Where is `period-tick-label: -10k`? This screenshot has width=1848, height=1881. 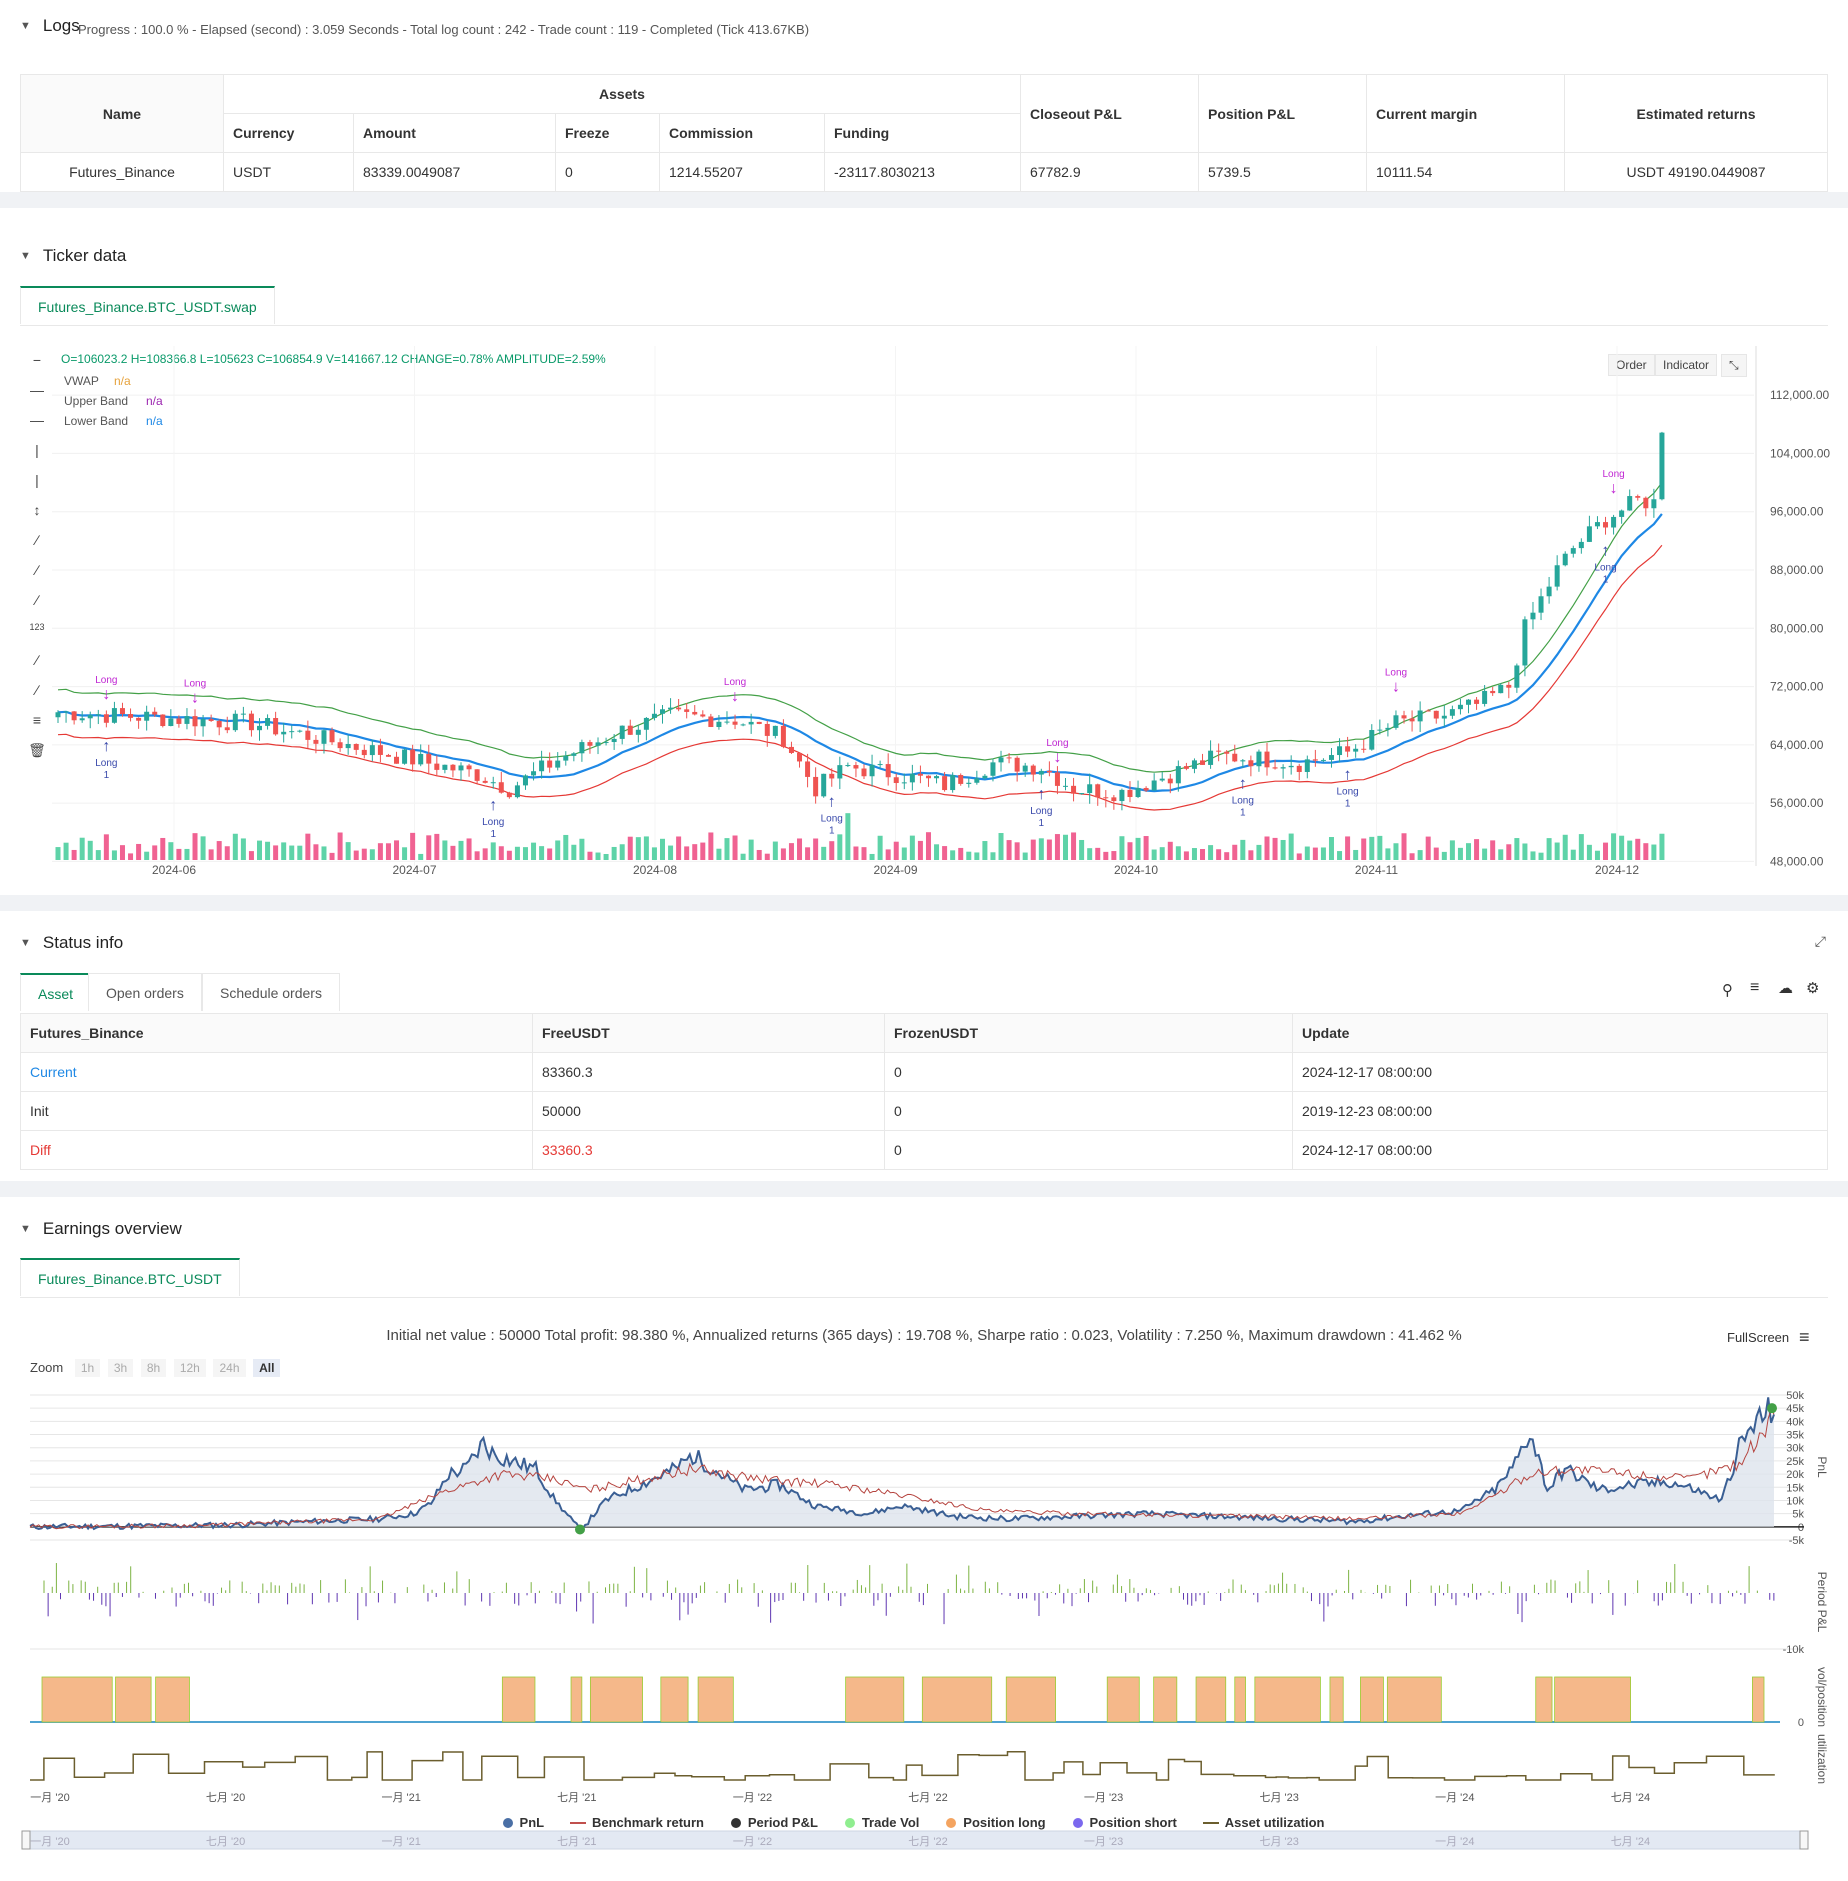 period-tick-label: -10k is located at coordinates (1794, 1650).